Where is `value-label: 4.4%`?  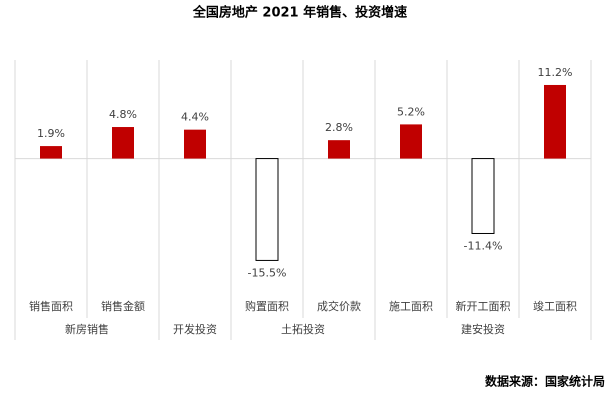 value-label: 4.4% is located at coordinates (195, 117).